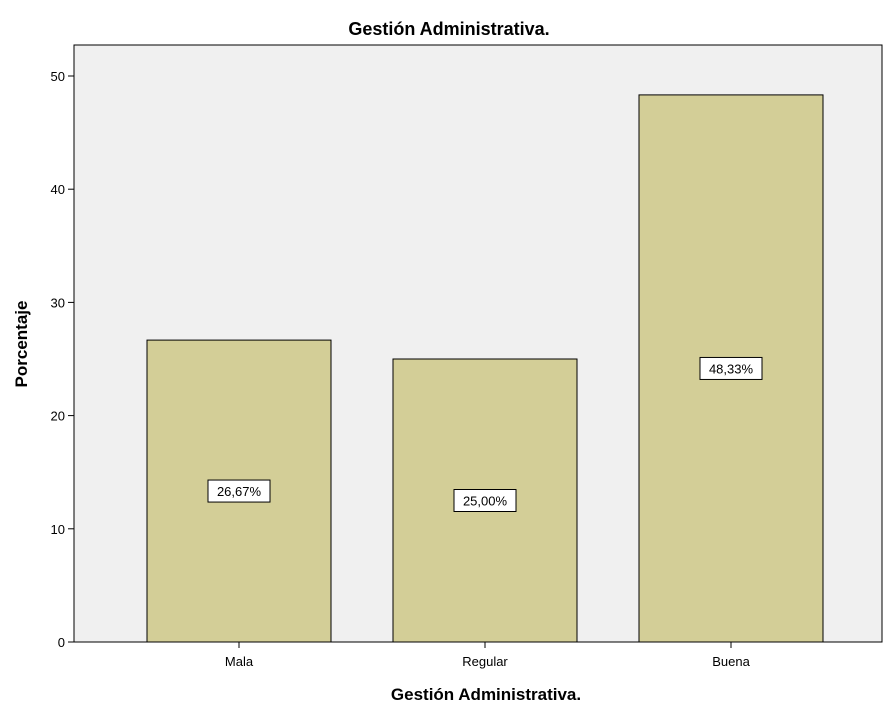 This screenshot has width=884, height=707. Describe the element at coordinates (239, 661) in the screenshot. I see `x-tick-label: Mala` at that location.